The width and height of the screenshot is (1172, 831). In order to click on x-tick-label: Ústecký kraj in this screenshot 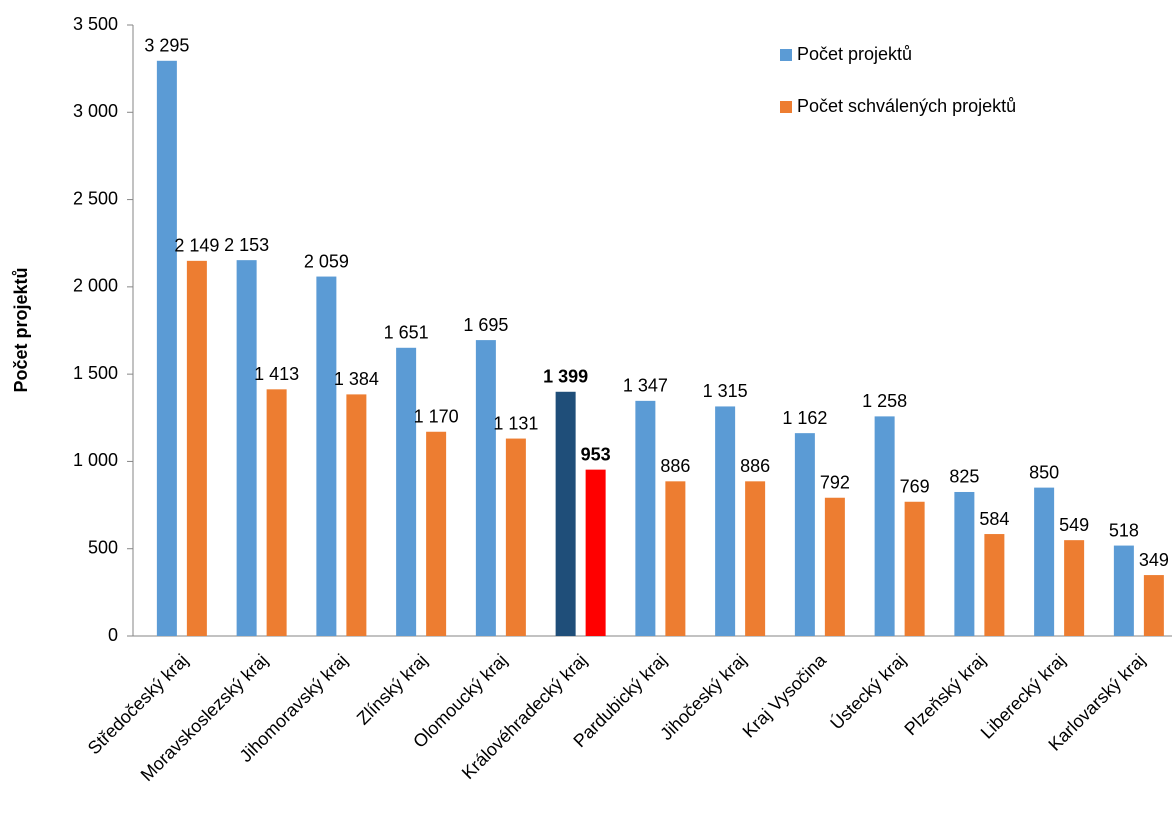, I will do `click(868, 691)`.